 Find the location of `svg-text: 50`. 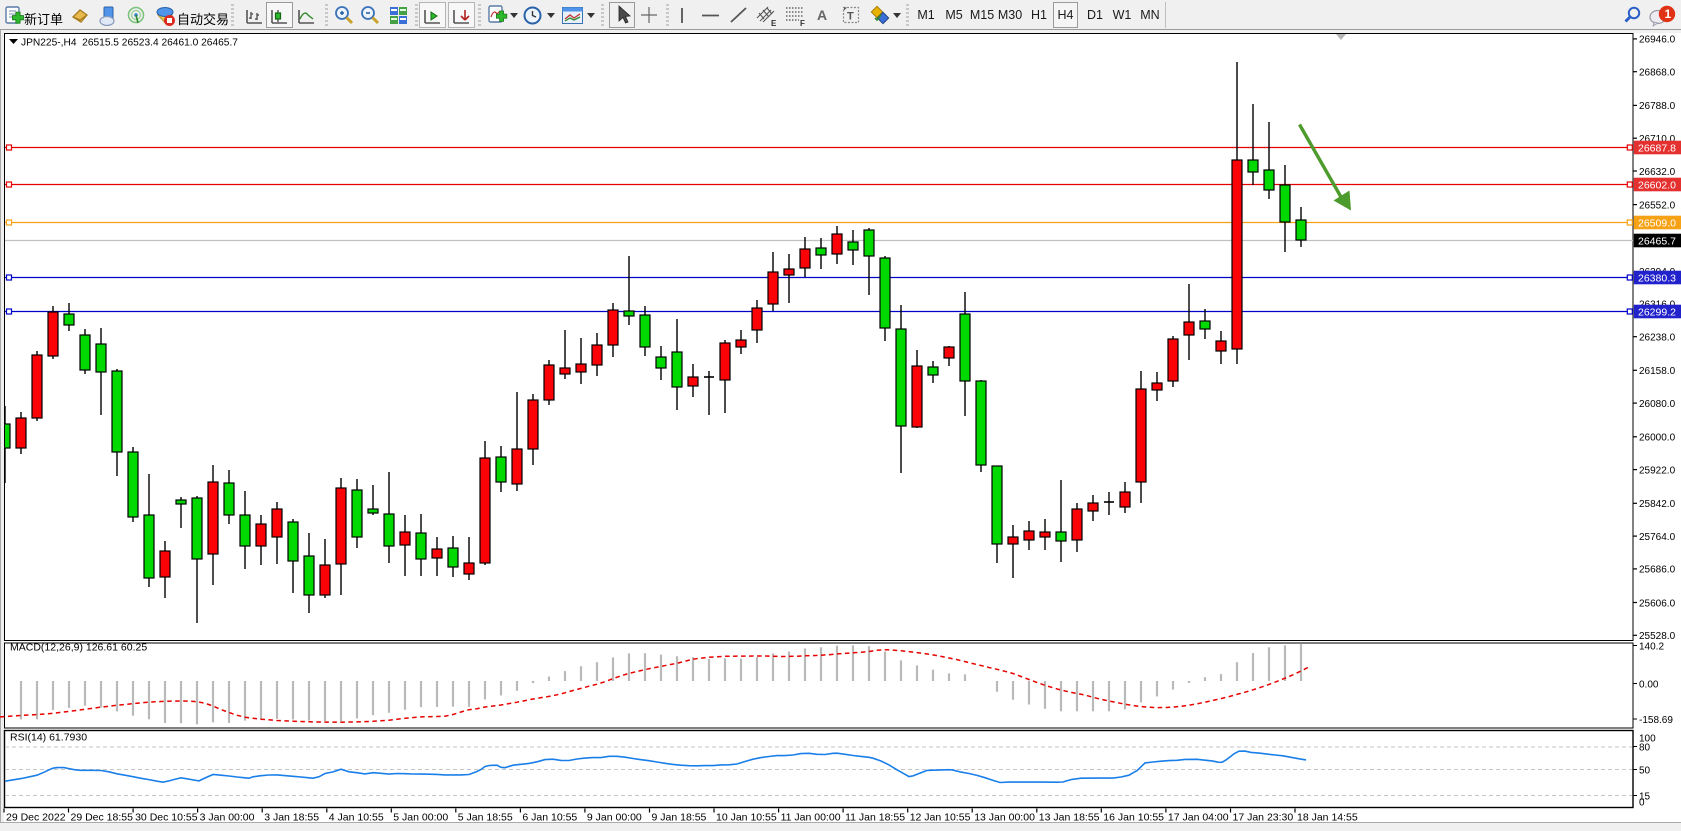

svg-text: 50 is located at coordinates (1645, 770).